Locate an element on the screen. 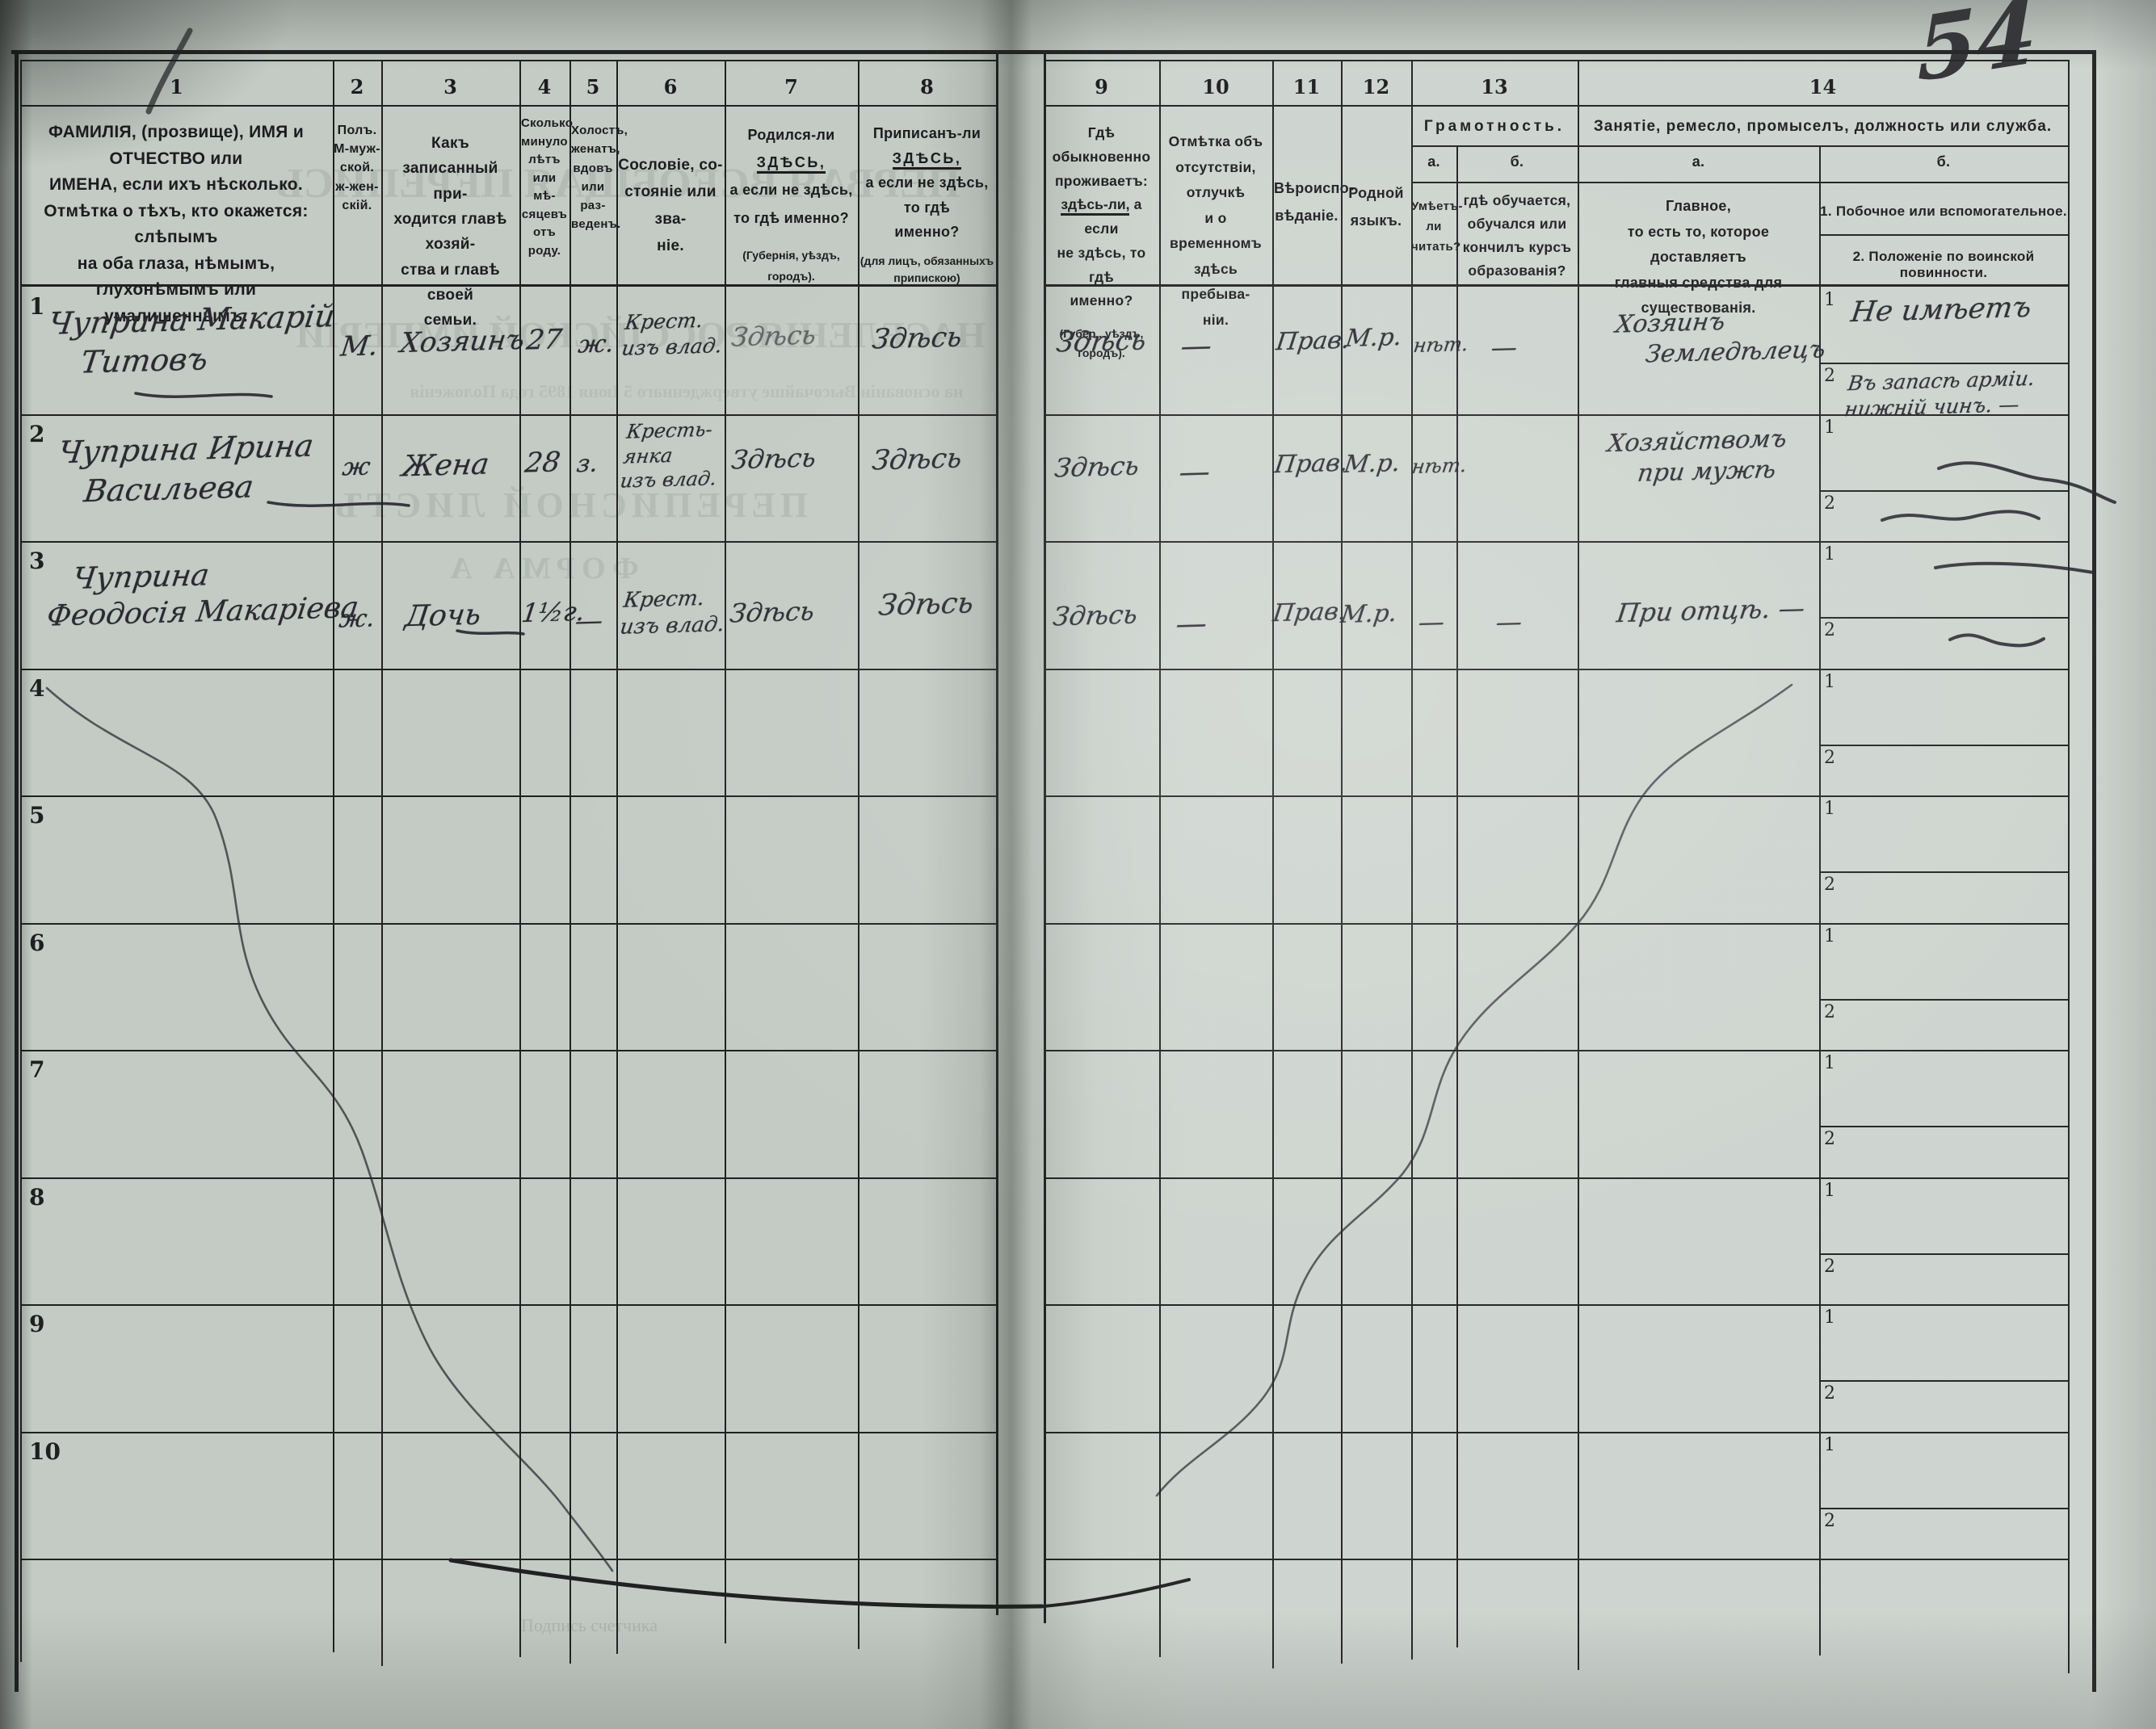 This screenshot has height=1729, width=2156. row1-name-flourish is located at coordinates (203, 395).